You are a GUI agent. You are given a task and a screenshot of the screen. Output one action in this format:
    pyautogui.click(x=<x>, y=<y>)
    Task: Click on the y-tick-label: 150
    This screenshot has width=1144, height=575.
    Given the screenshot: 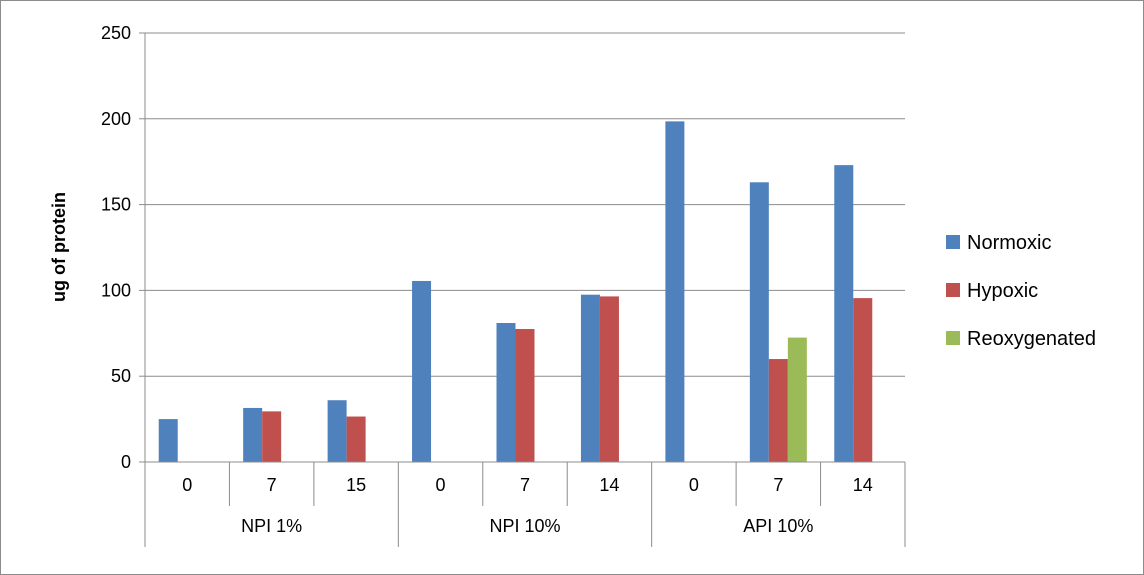 What is the action you would take?
    pyautogui.click(x=116, y=205)
    